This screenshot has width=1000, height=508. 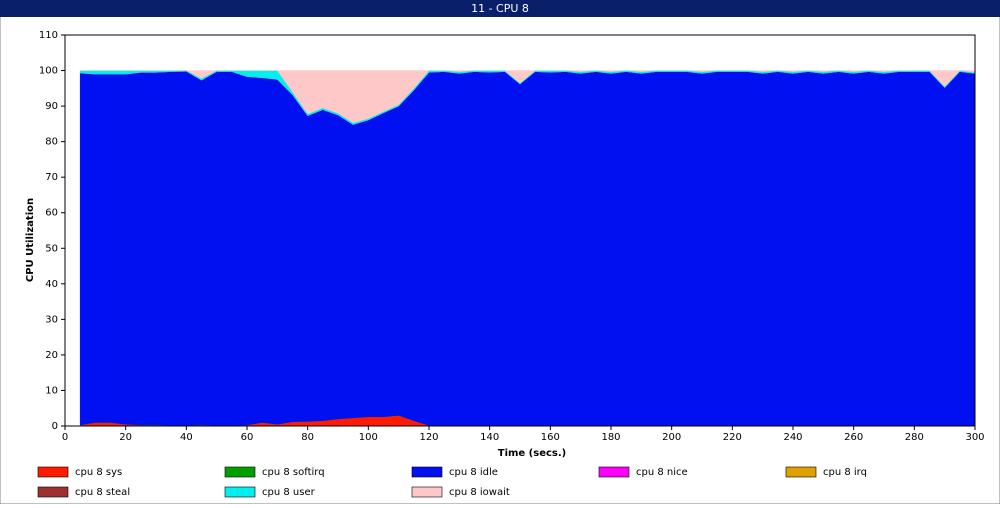 I want to click on x-tick-label: 0, so click(x=65, y=437).